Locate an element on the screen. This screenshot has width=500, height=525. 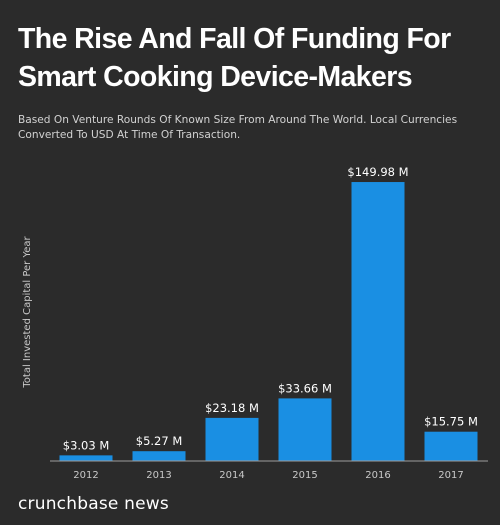
y-axis-label: Total Invested Capital Per Year is located at coordinates (27, 311).